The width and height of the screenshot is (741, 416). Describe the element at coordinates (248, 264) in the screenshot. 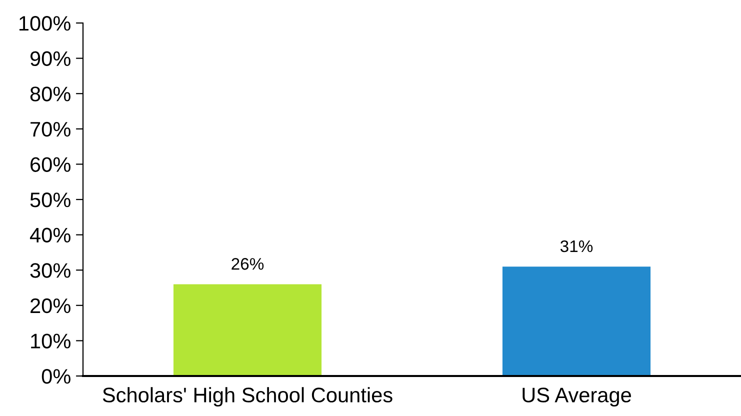

I see `data-label: 26%` at that location.